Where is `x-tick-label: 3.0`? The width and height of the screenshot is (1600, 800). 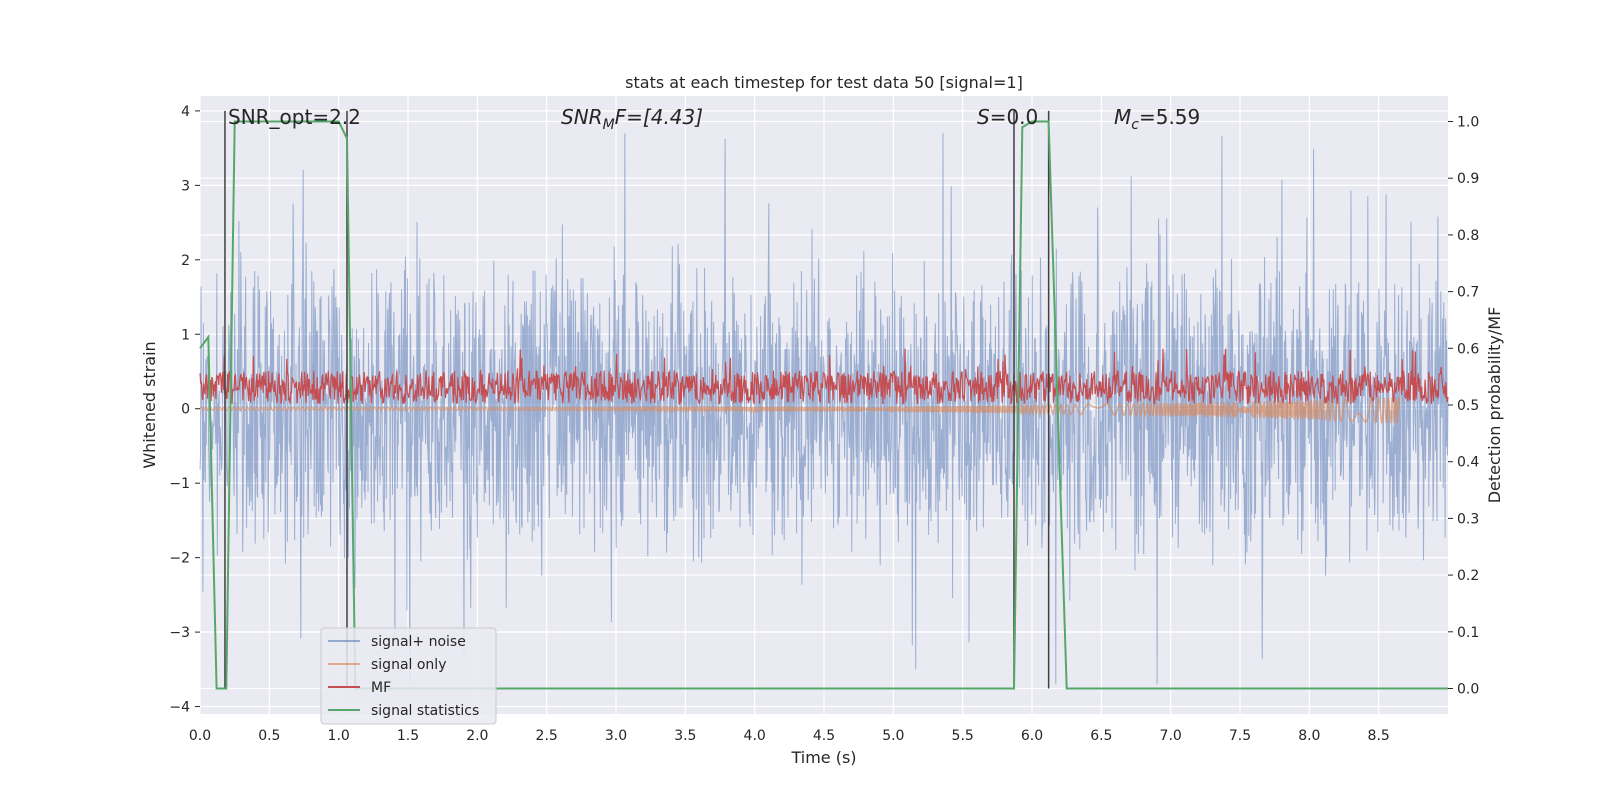 x-tick-label: 3.0 is located at coordinates (616, 736).